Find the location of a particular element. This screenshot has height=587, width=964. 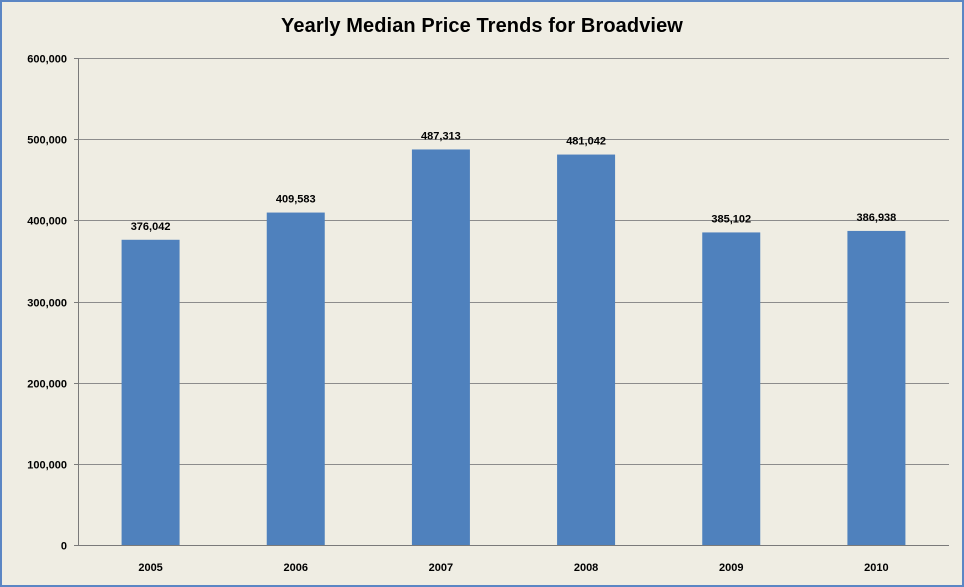

data-label-2007: 487,313 is located at coordinates (441, 136).